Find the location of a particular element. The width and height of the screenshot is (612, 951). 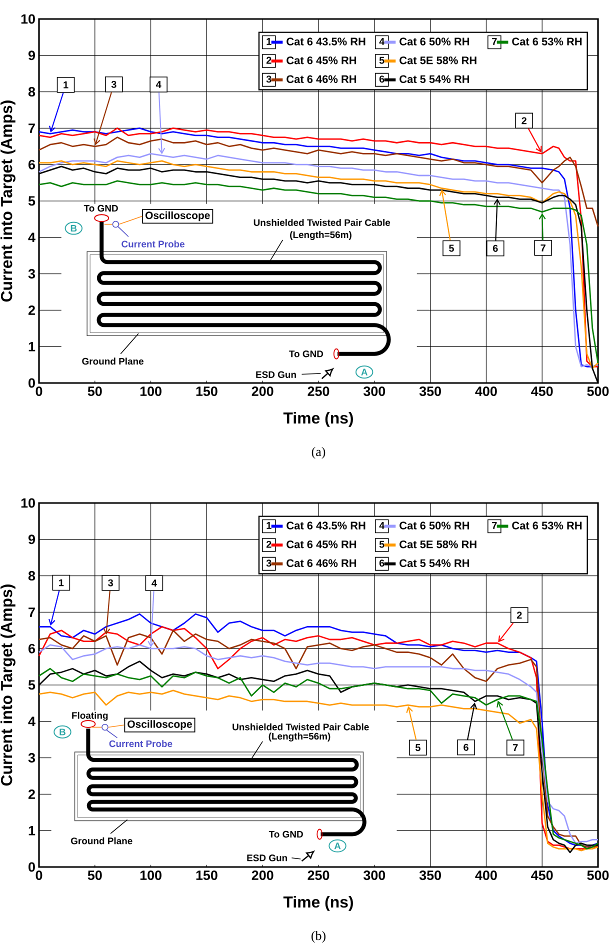

y-tick-label: 6 is located at coordinates (31, 165).